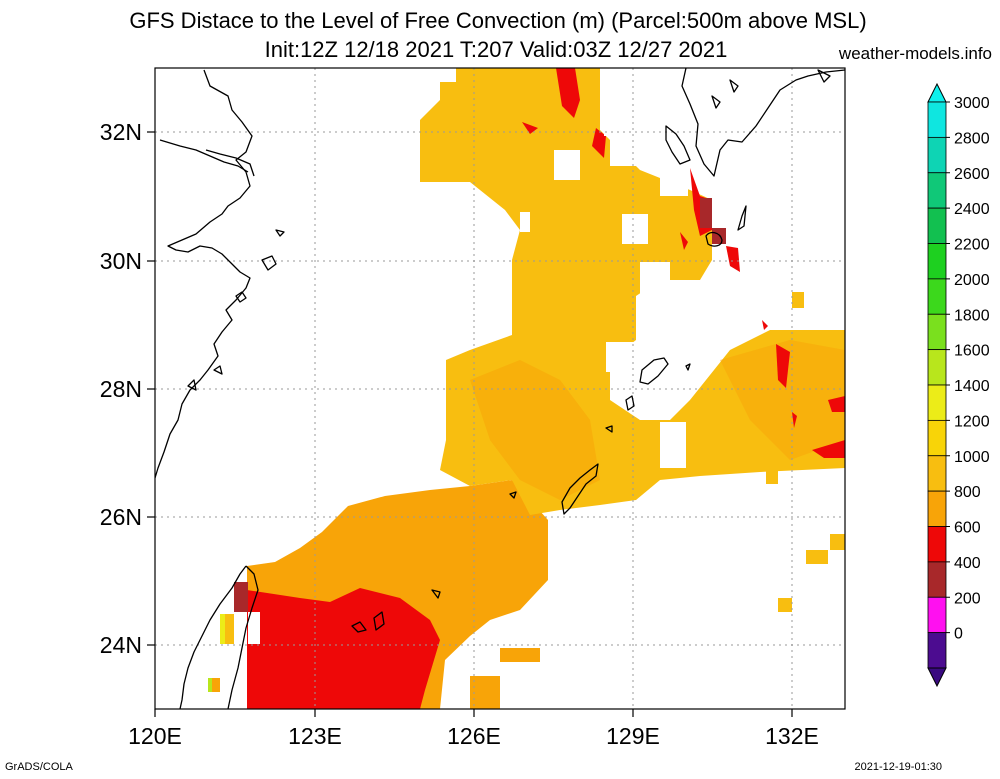 Image resolution: width=1000 pixels, height=779 pixels. Describe the element at coordinates (972, 421) in the screenshot. I see `colorbar-label: 1200` at that location.